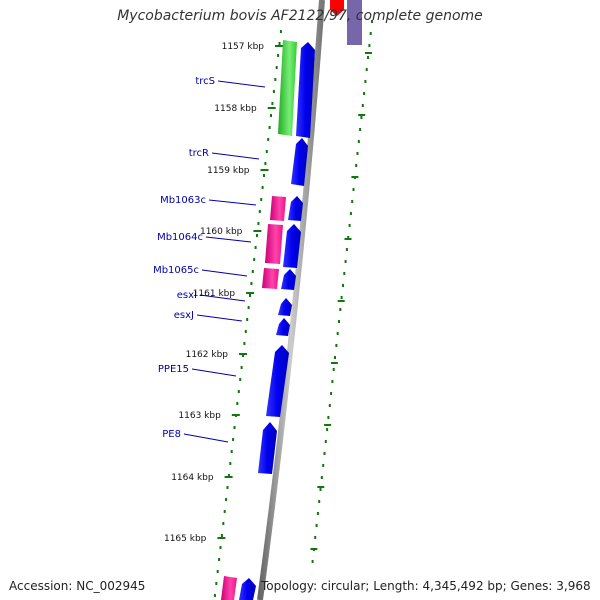  I want to click on tick-label: 1163 kbp, so click(199, 416).